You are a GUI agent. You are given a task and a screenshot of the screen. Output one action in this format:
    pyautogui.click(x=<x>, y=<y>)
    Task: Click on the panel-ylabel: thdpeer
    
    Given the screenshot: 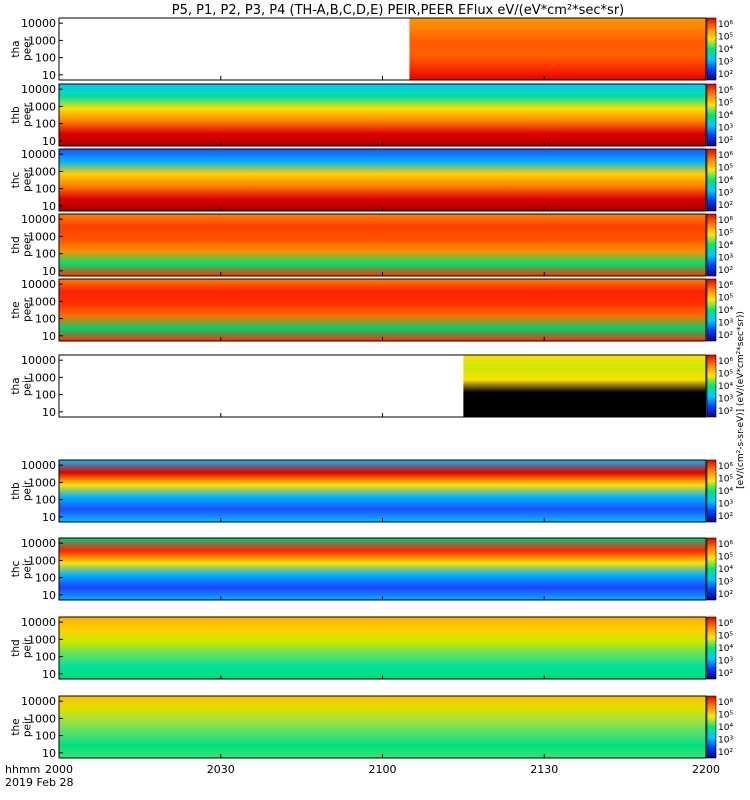 What is the action you would take?
    pyautogui.click(x=22, y=244)
    